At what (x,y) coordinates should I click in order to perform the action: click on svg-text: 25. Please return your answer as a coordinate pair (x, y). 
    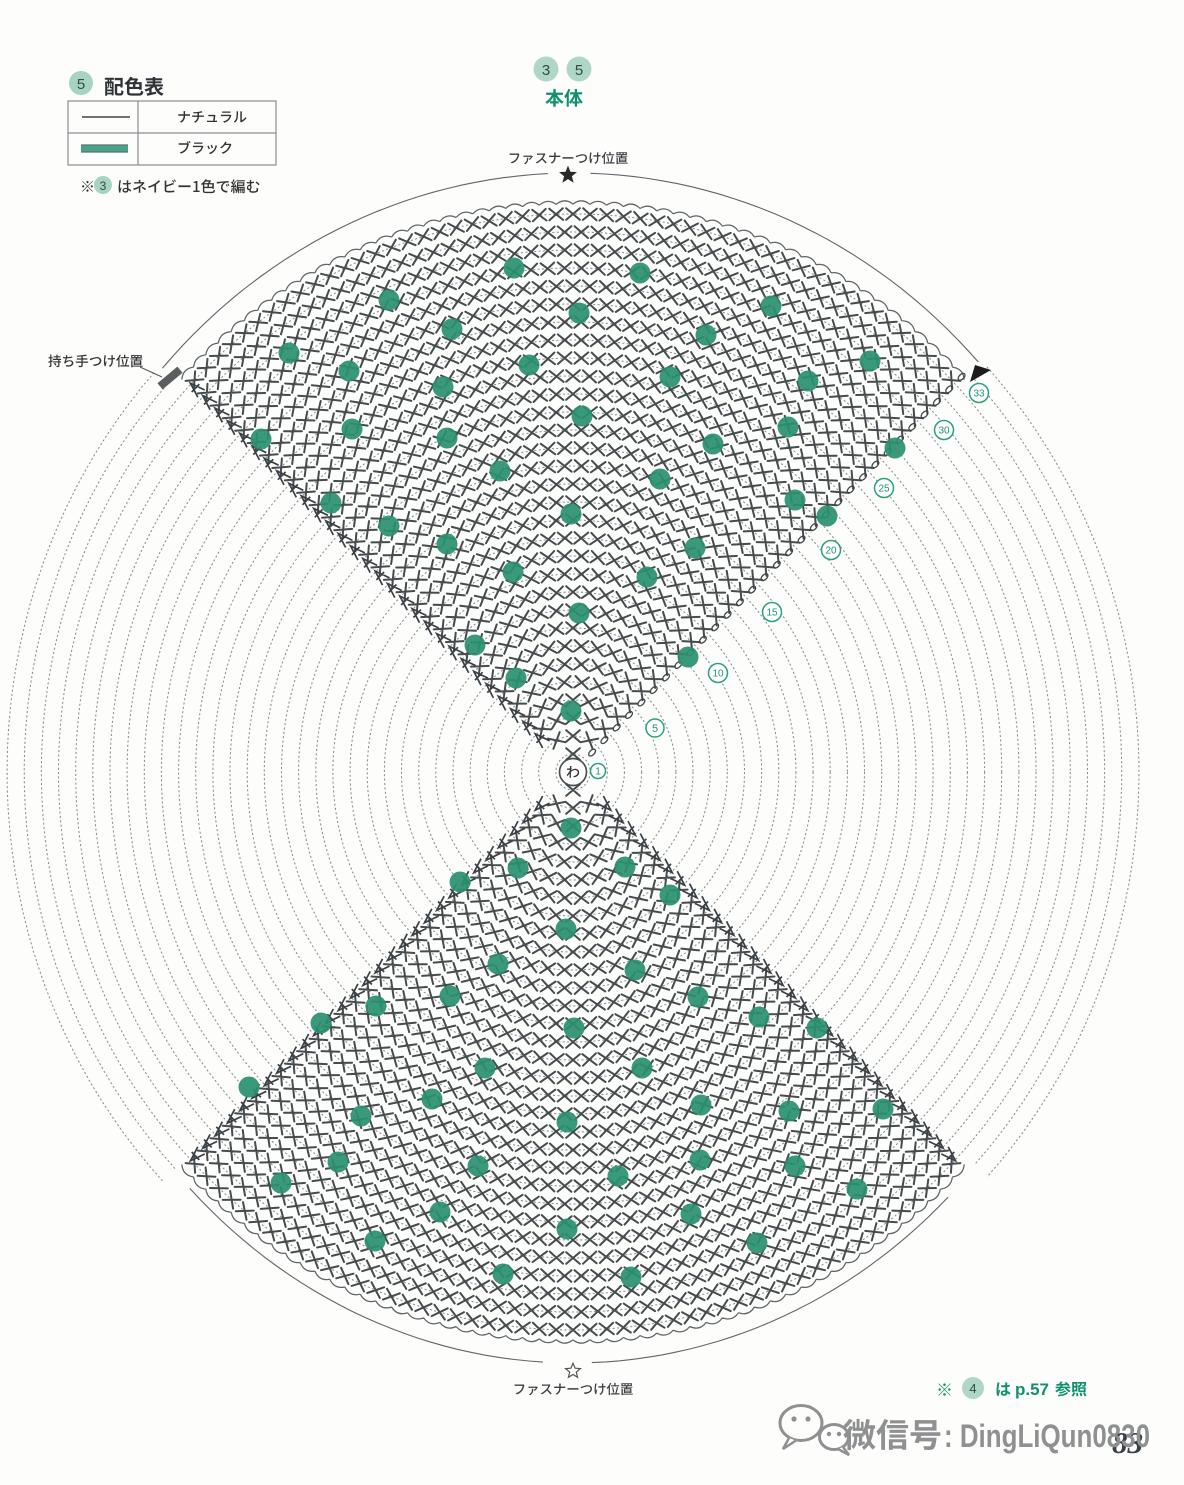
    Looking at the image, I should click on (884, 489).